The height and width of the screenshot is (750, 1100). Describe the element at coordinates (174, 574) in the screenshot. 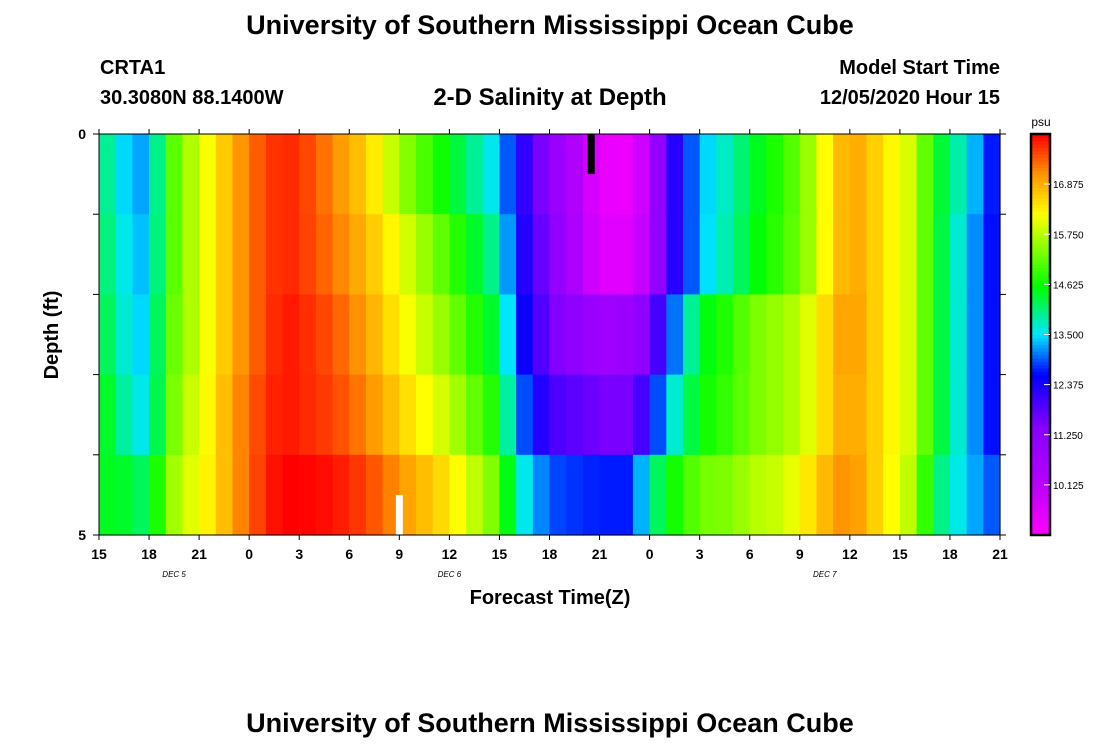

I see `date-label: DEC 5` at that location.